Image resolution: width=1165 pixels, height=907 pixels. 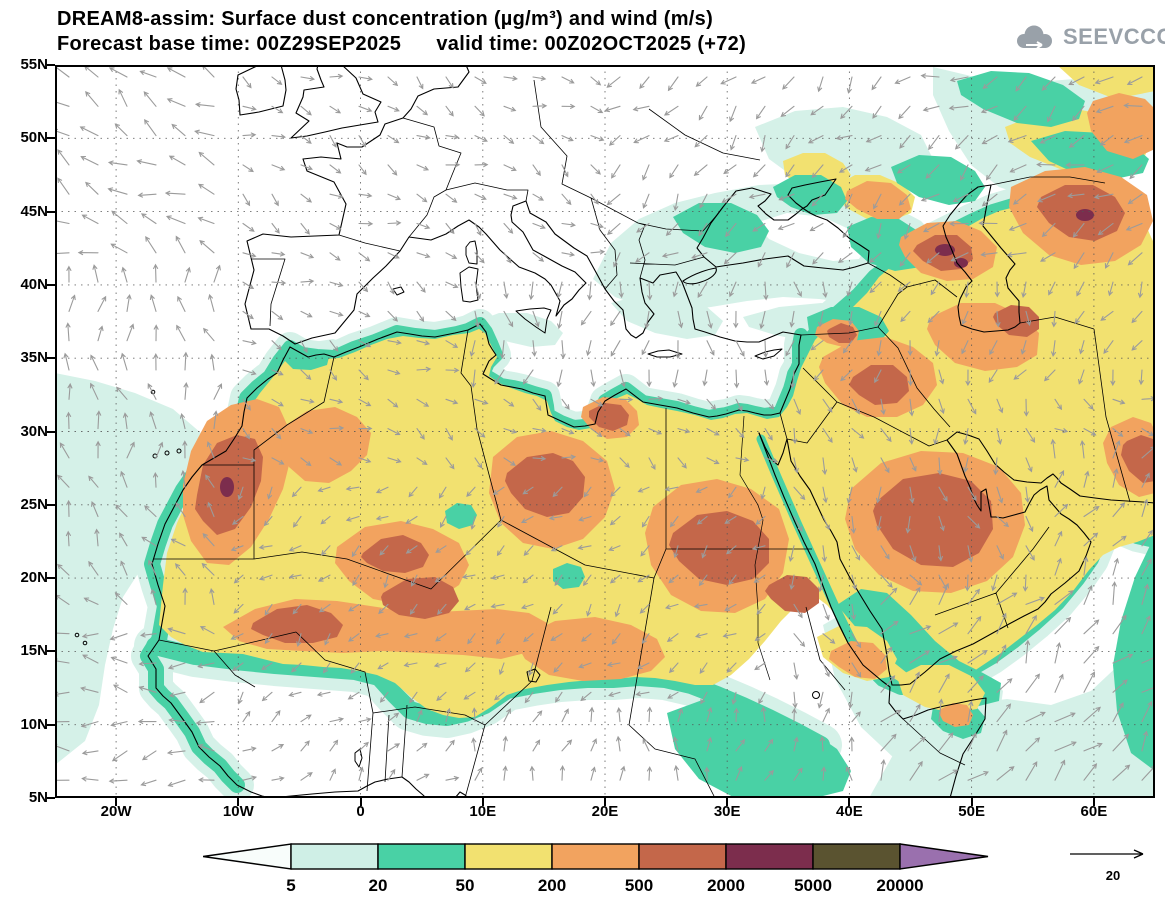 I want to click on lat-tick-label: 25N, so click(x=34, y=504).